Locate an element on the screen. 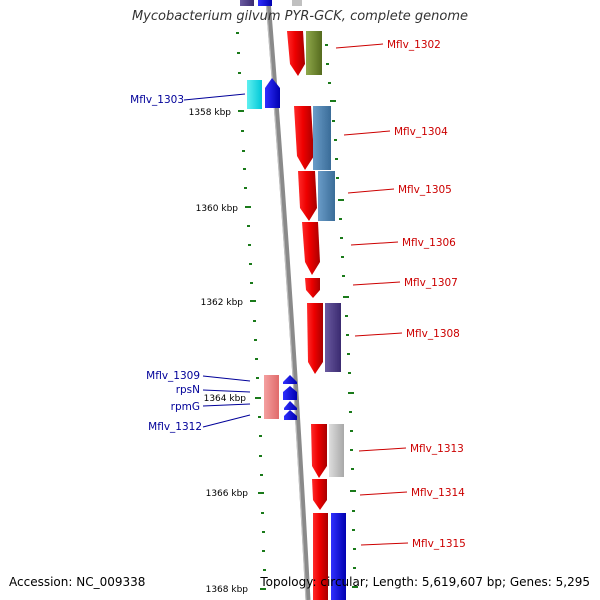  gene-label-mflv-1303: Mflv_1303 is located at coordinates (157, 100).